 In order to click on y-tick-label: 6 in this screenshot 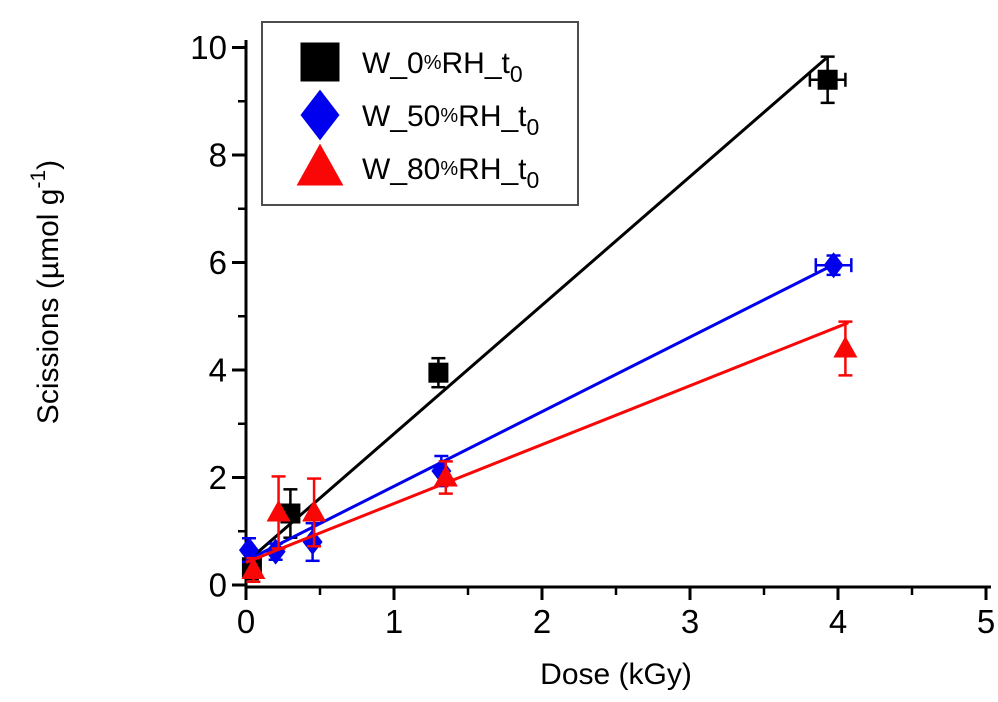, I will do `click(218, 262)`.